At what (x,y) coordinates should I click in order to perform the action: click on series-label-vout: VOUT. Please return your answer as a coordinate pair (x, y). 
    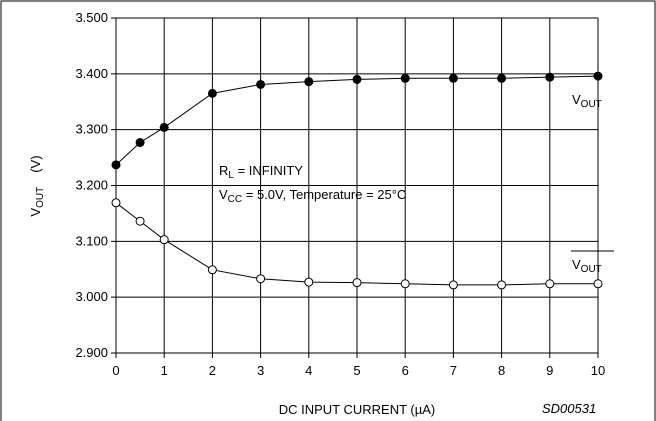
    Looking at the image, I should click on (587, 101).